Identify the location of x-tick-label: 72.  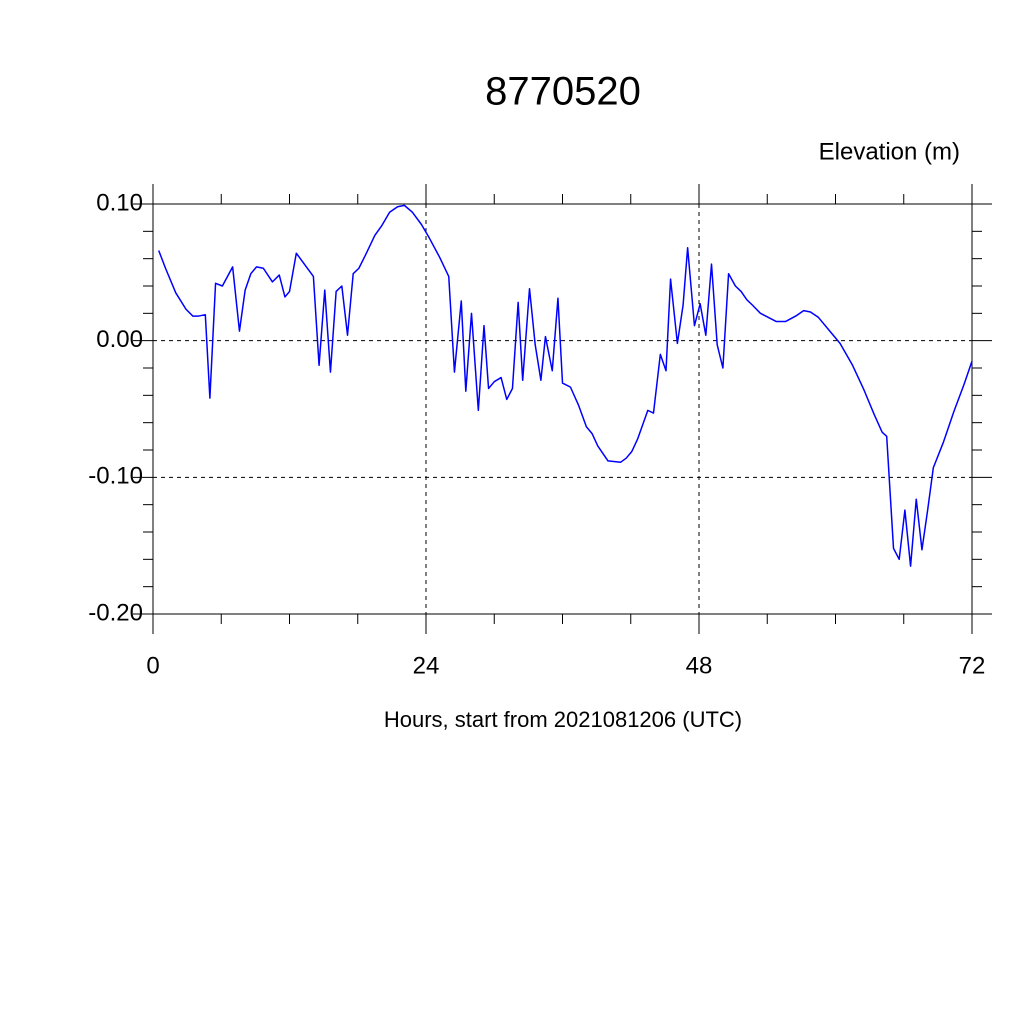
(972, 665).